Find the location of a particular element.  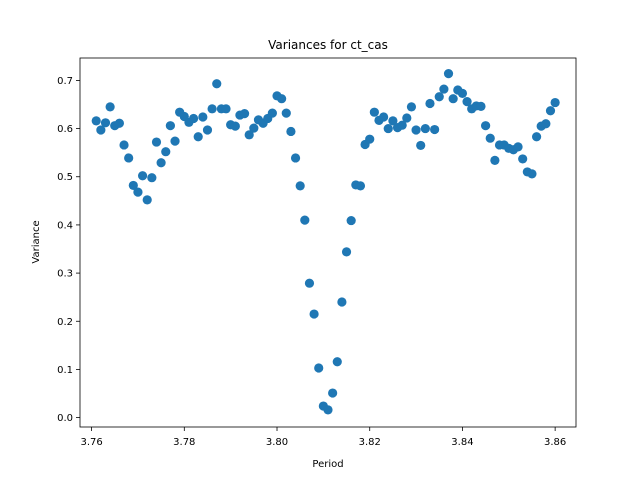

y-tick-label: 0.4 is located at coordinates (65, 225).